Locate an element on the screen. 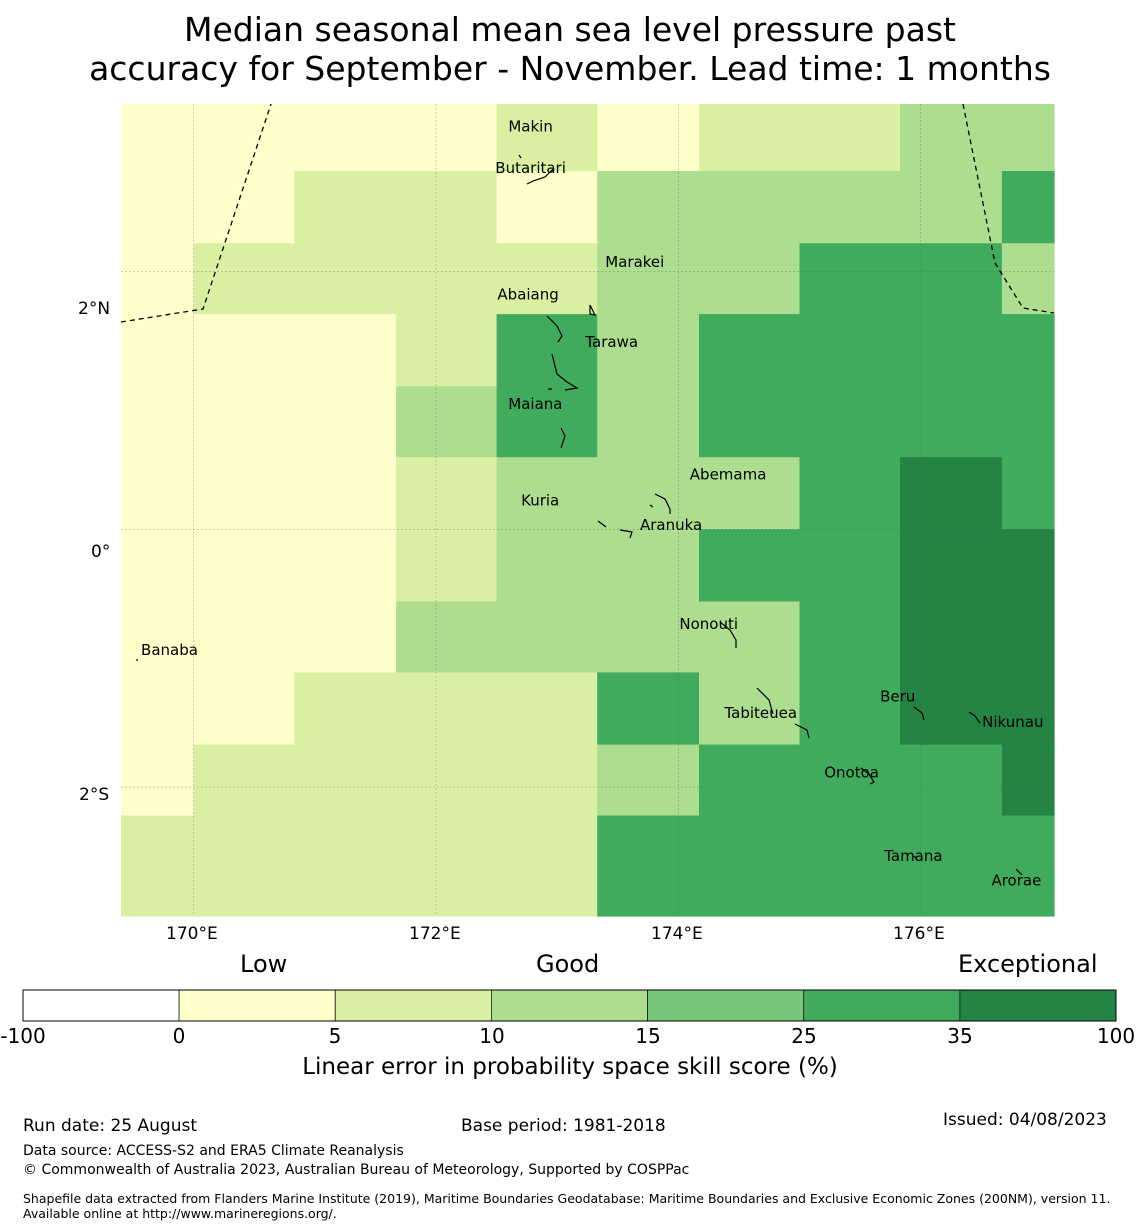  island-kuria-aranuka is located at coordinates (615, 529).